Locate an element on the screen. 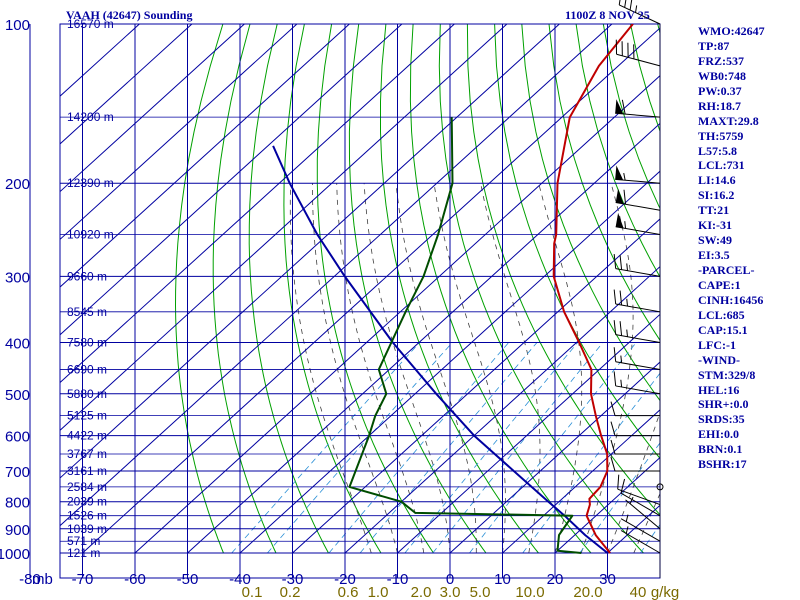  sounding-title: VAAH (42647) Sounding is located at coordinates (129, 15).